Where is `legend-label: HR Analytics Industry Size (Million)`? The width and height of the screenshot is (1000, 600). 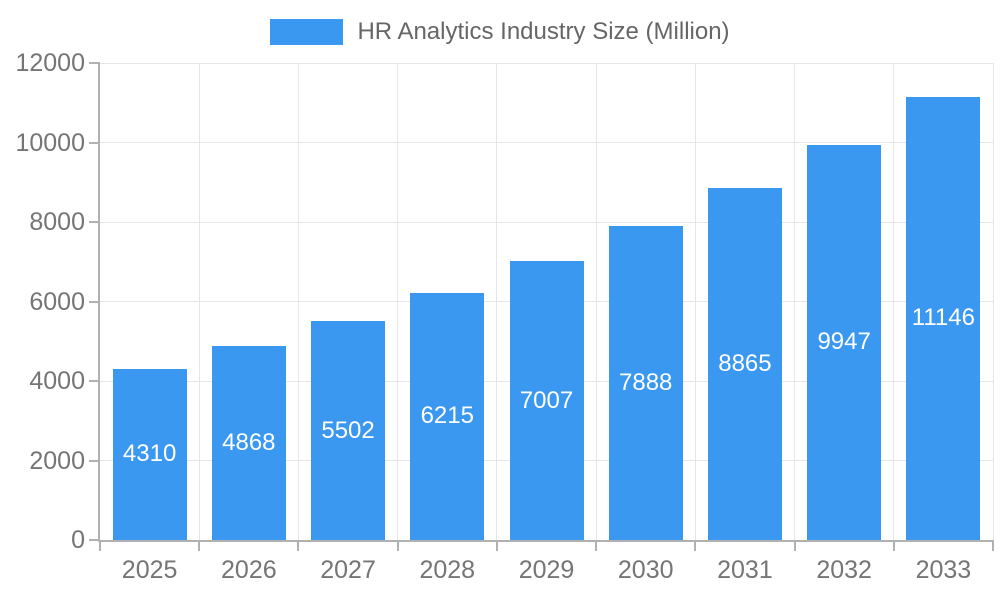
legend-label: HR Analytics Industry Size (Million) is located at coordinates (543, 31).